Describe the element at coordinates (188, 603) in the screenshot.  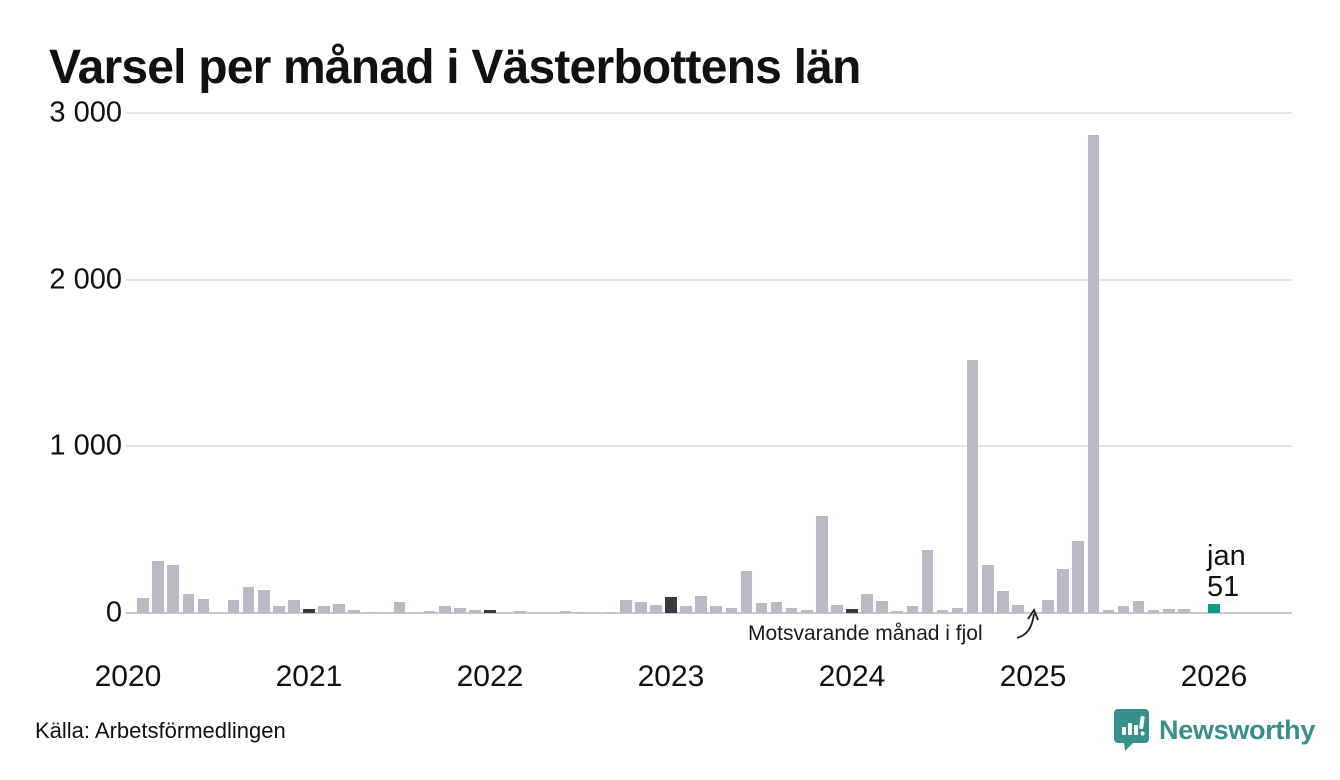
I see `bar-2020-maj` at that location.